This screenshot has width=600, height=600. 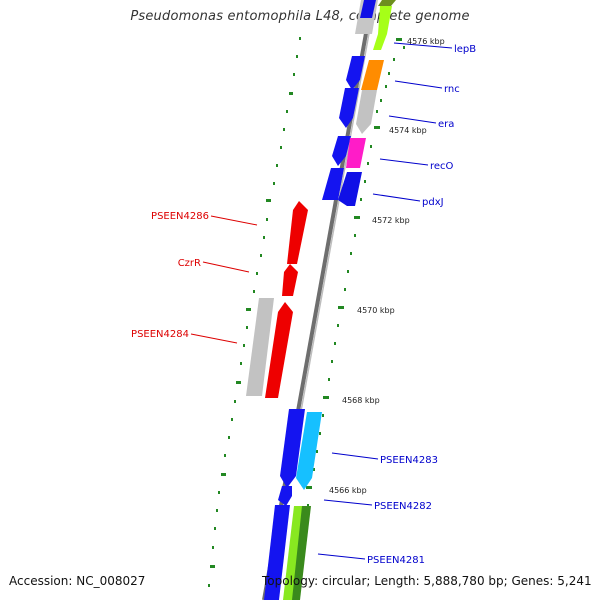 What do you see at coordinates (409, 460) in the screenshot?
I see `gene-label-PSEEN4283: PSEEN4283` at bounding box center [409, 460].